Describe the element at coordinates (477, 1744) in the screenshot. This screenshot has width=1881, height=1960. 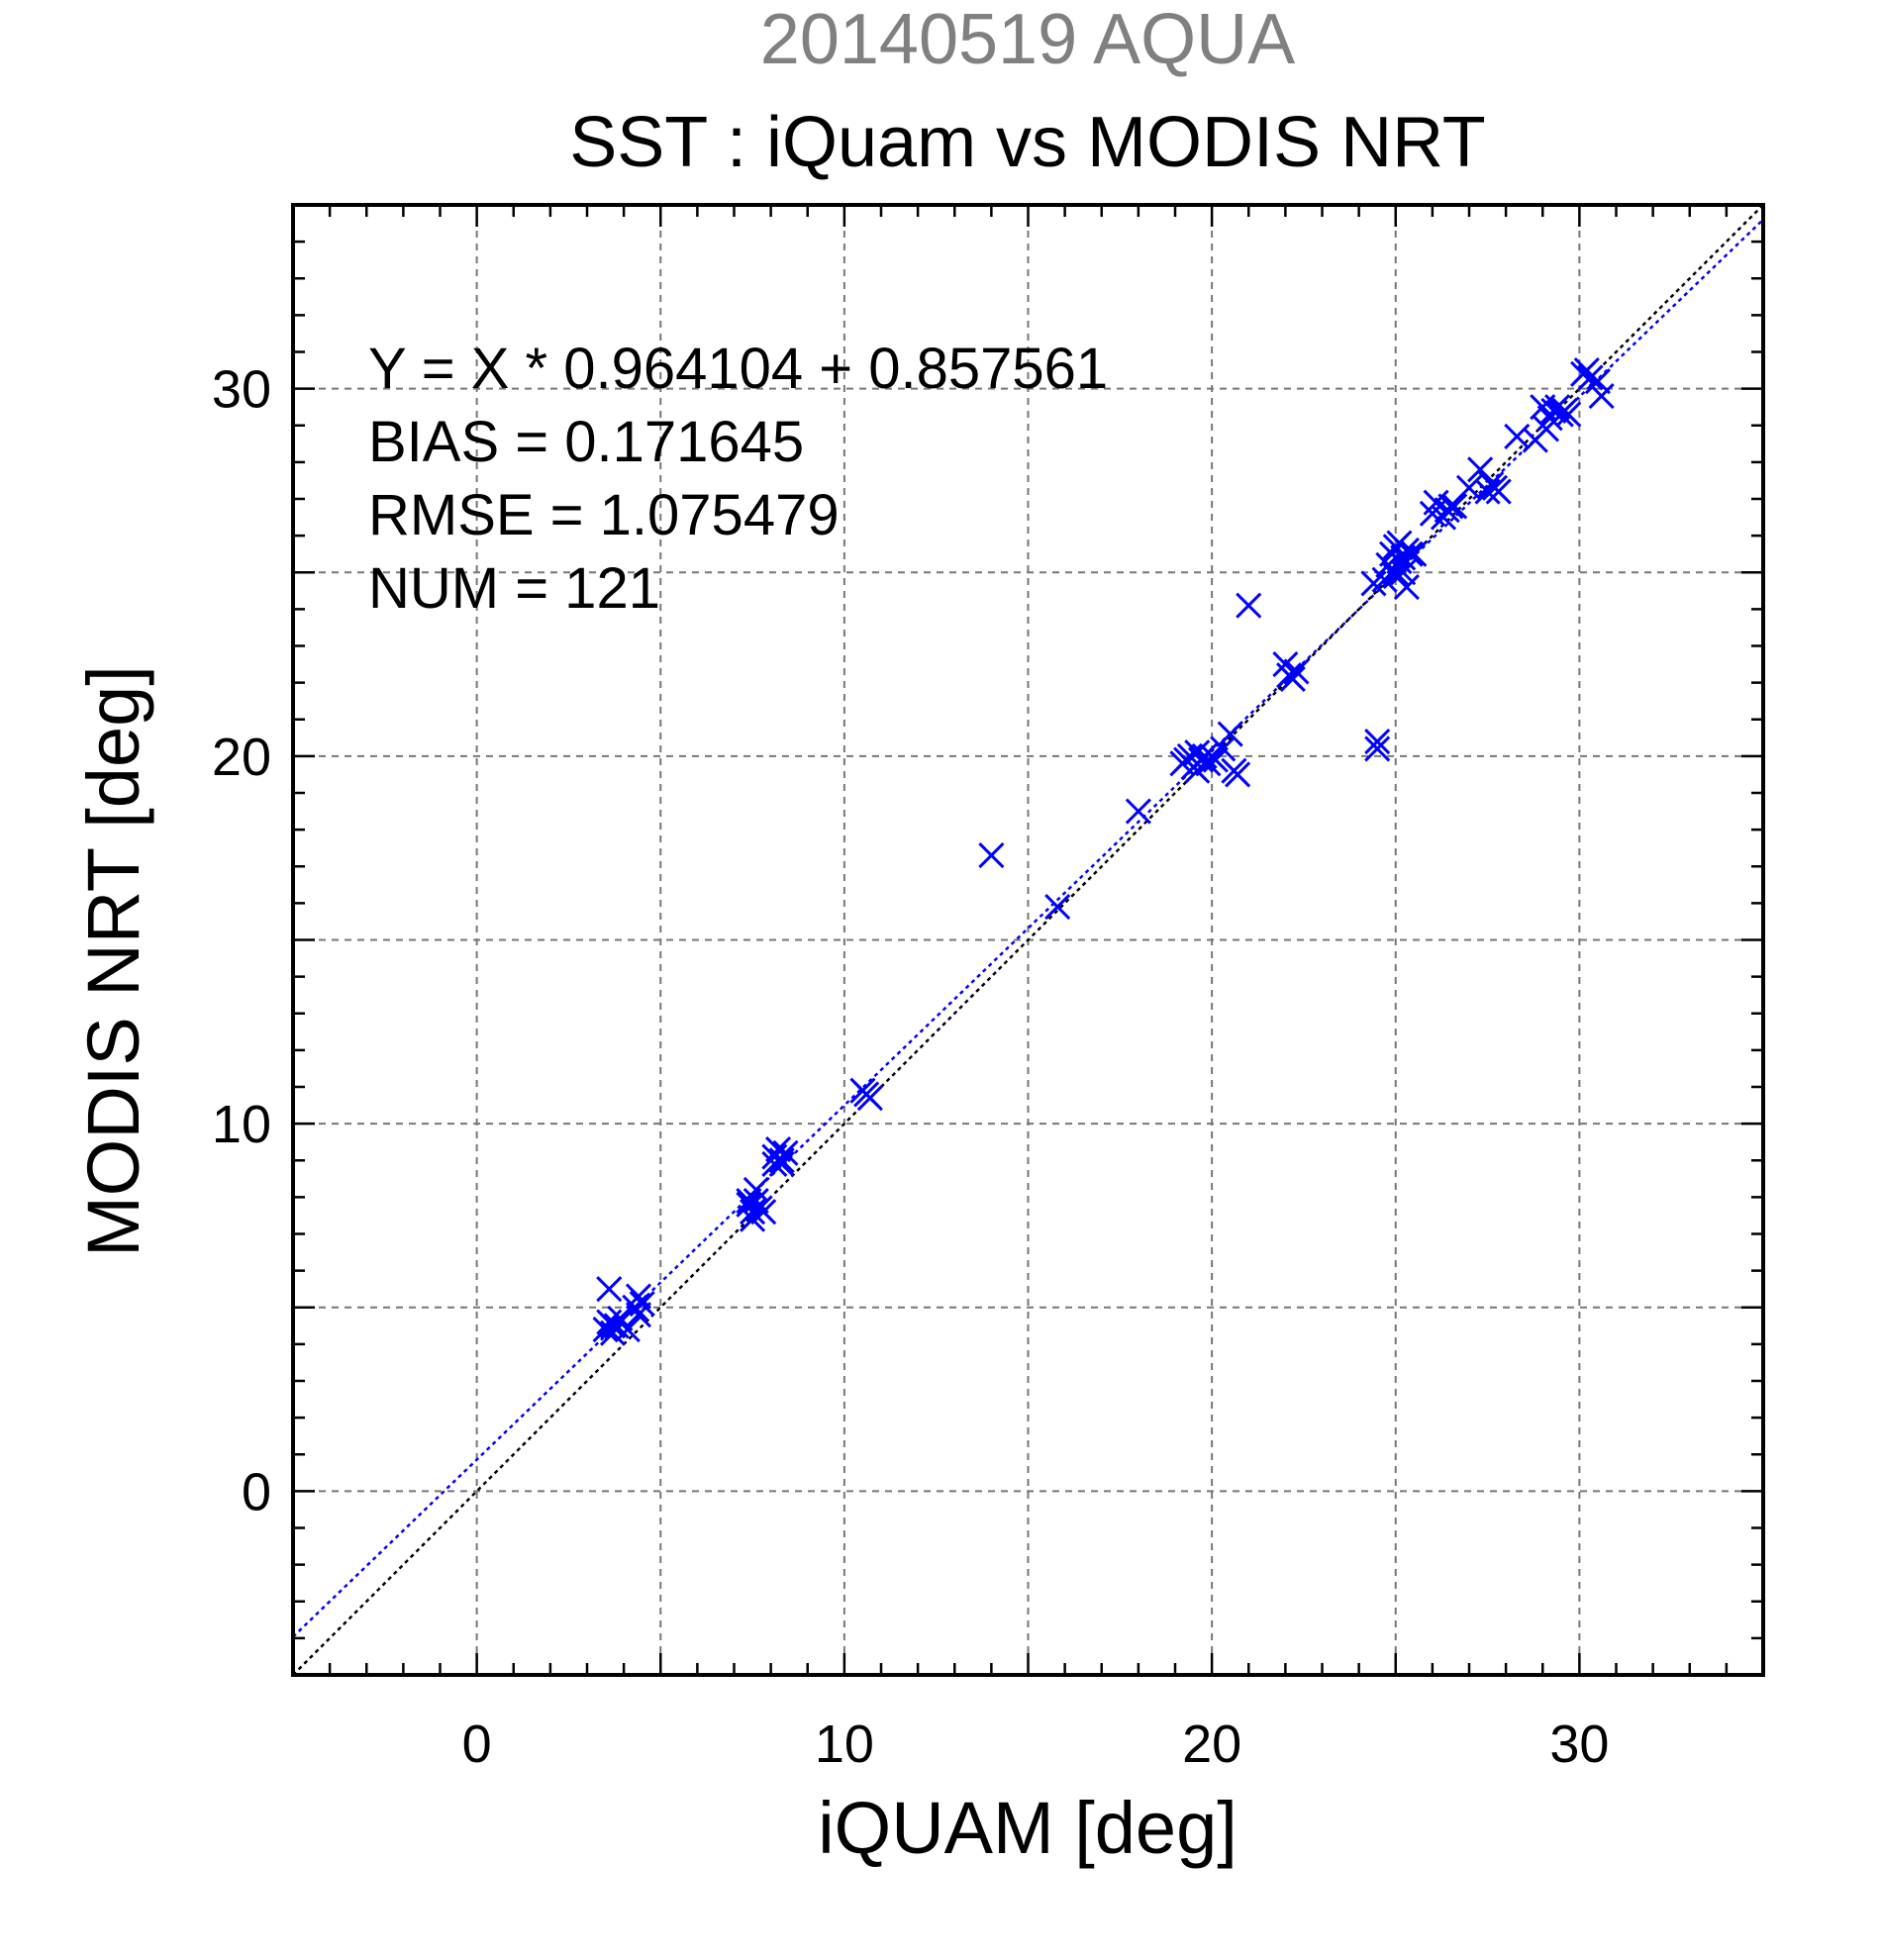
I see `x-tick-label: 0` at that location.